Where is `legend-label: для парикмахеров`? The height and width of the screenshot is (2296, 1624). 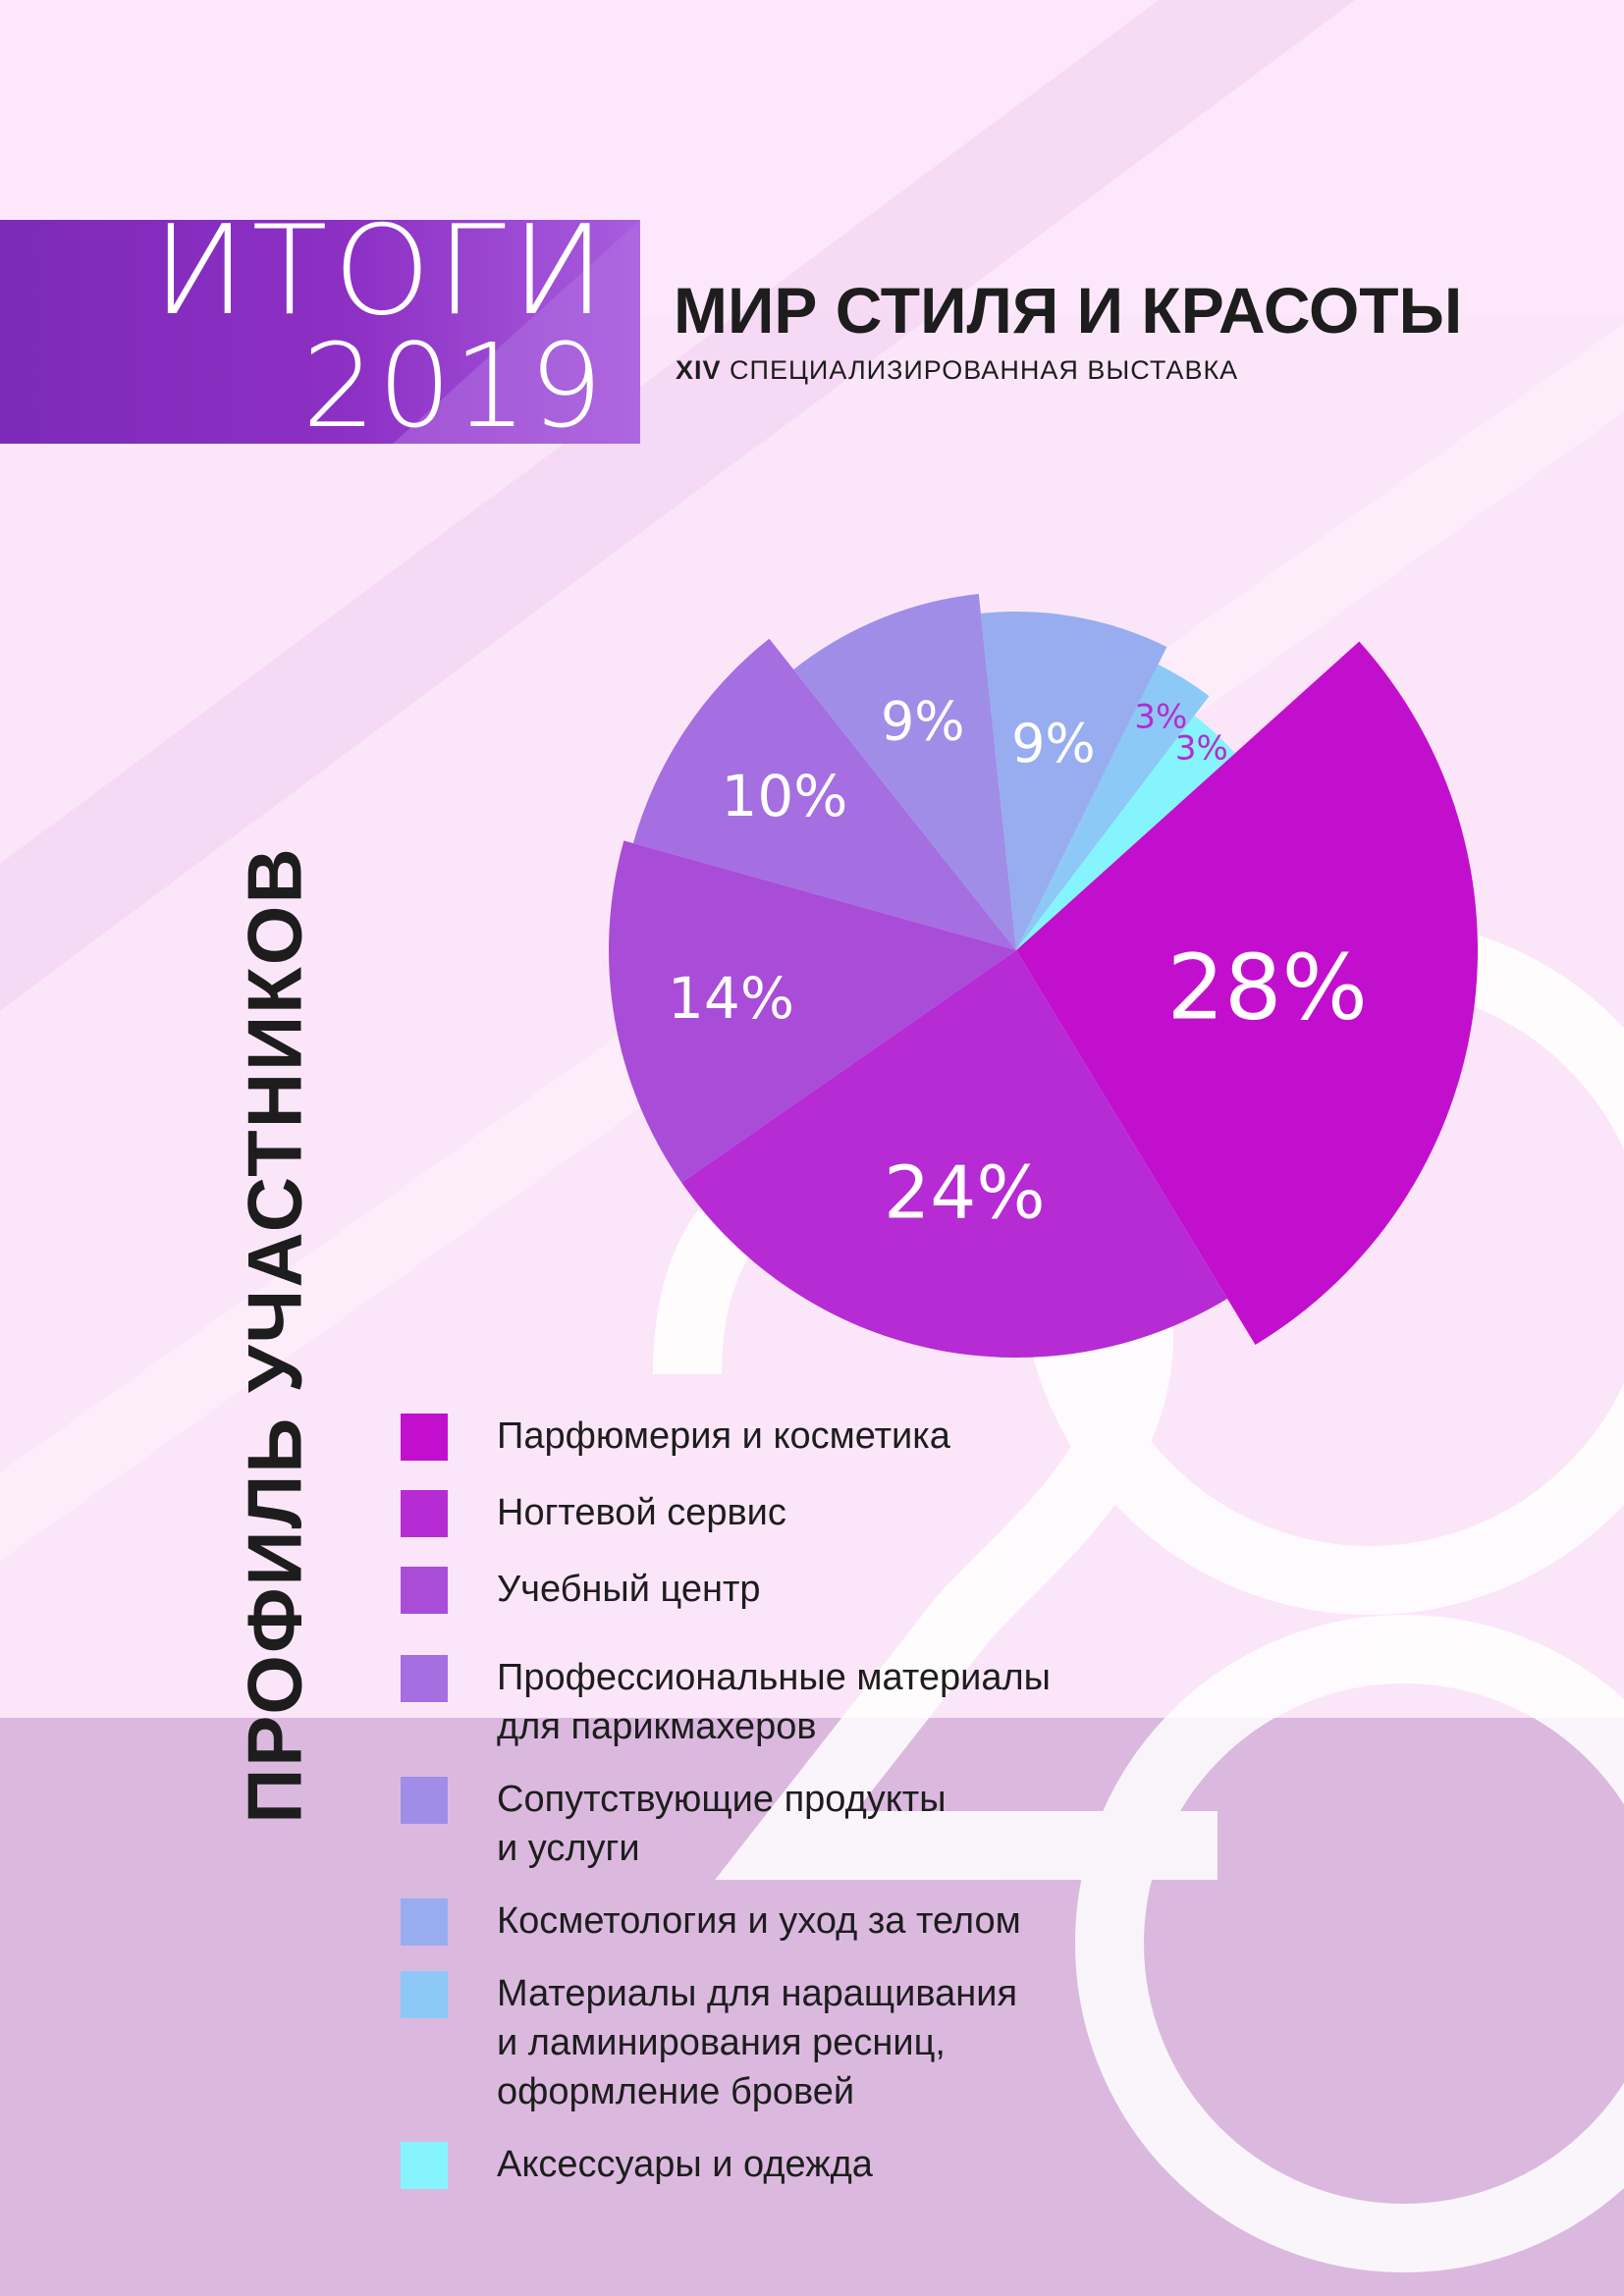
legend-label: для парикмахеров is located at coordinates (657, 1726).